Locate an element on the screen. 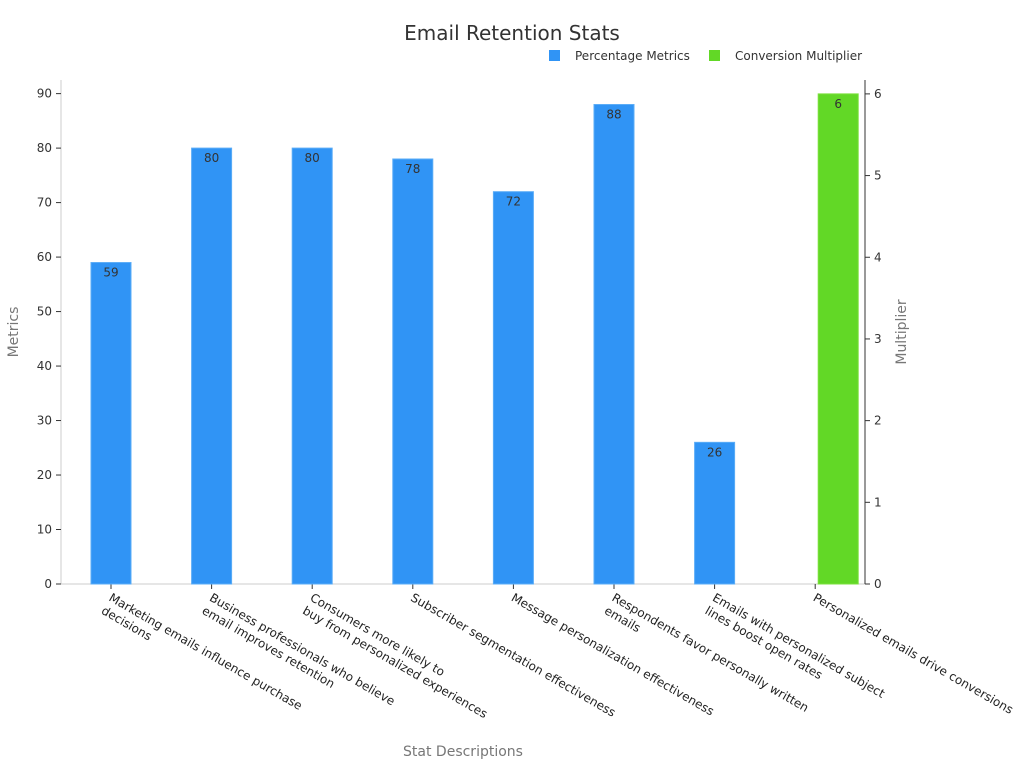  y-tick-label: 30 is located at coordinates (44, 421).